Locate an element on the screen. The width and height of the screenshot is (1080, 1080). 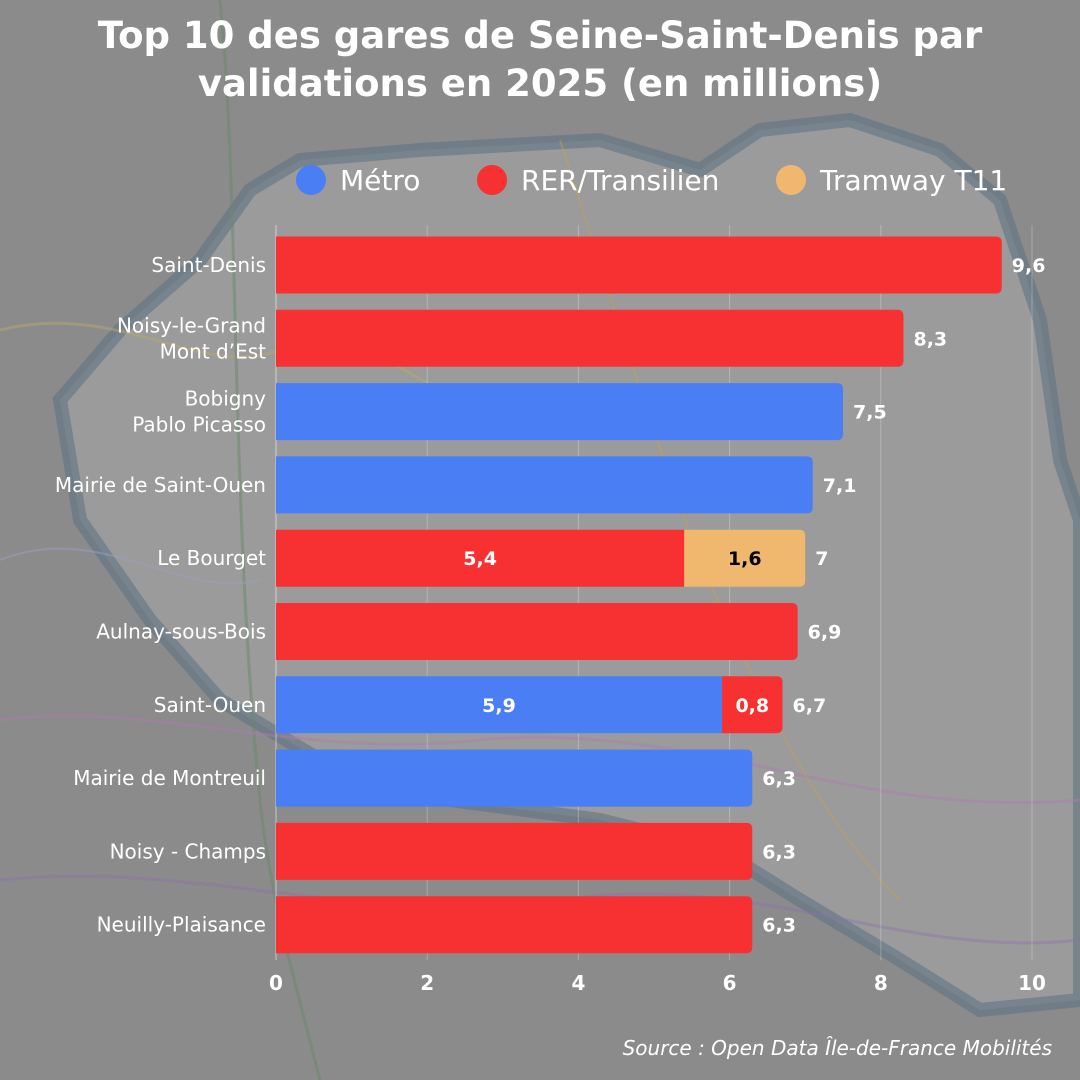
category-label-line: Neuilly-Plaisance is located at coordinates (181, 925).